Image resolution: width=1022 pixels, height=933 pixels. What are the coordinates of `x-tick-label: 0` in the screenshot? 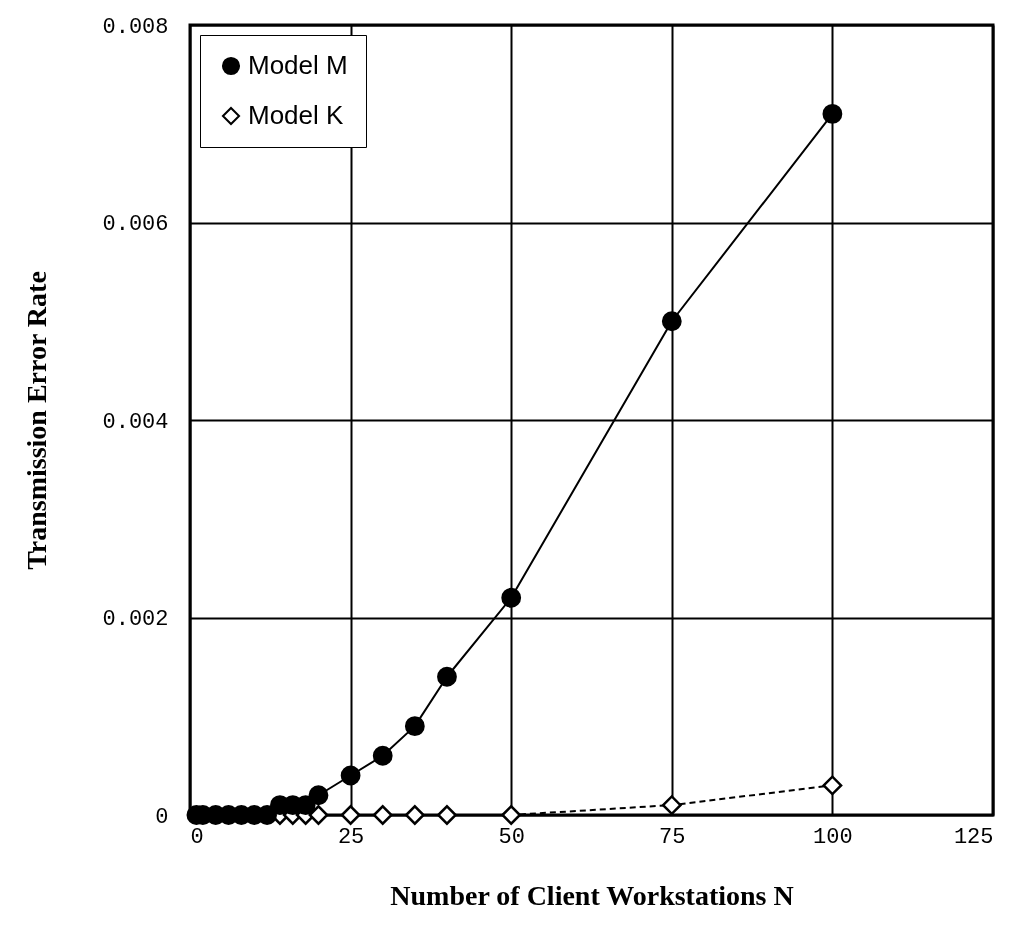 It's located at (197, 837).